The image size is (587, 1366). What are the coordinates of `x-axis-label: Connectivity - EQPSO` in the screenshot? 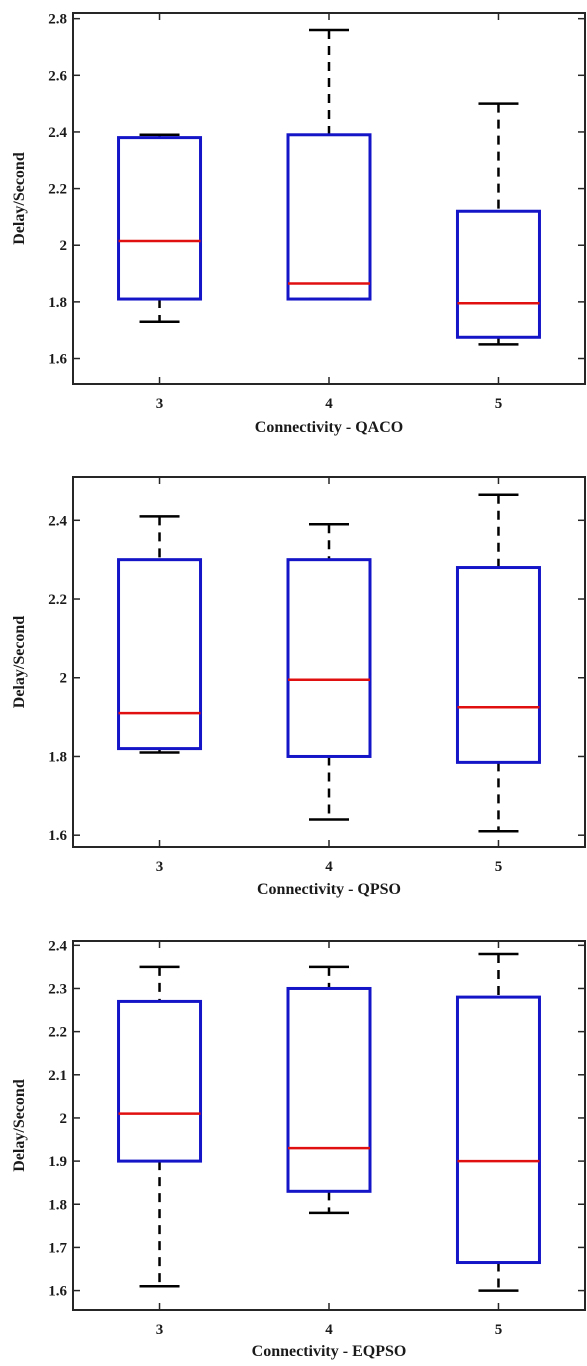 It's located at (329, 1351).